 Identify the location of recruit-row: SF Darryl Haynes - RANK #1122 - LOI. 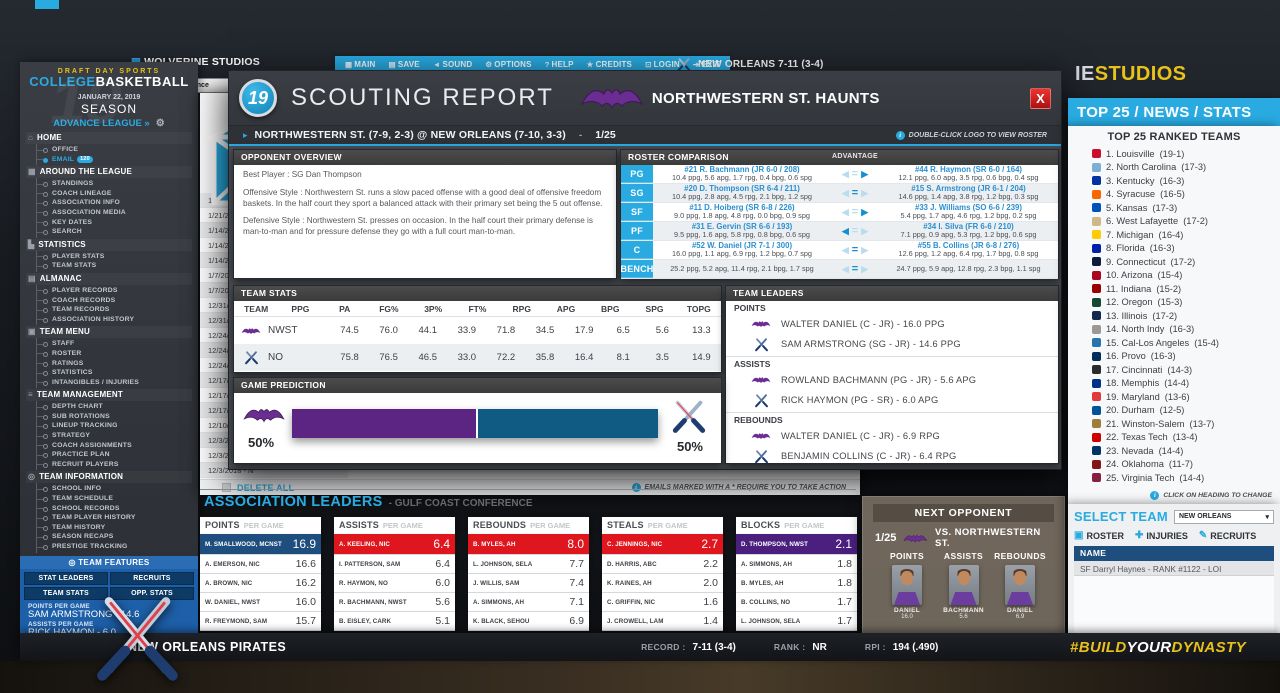
(1174, 568).